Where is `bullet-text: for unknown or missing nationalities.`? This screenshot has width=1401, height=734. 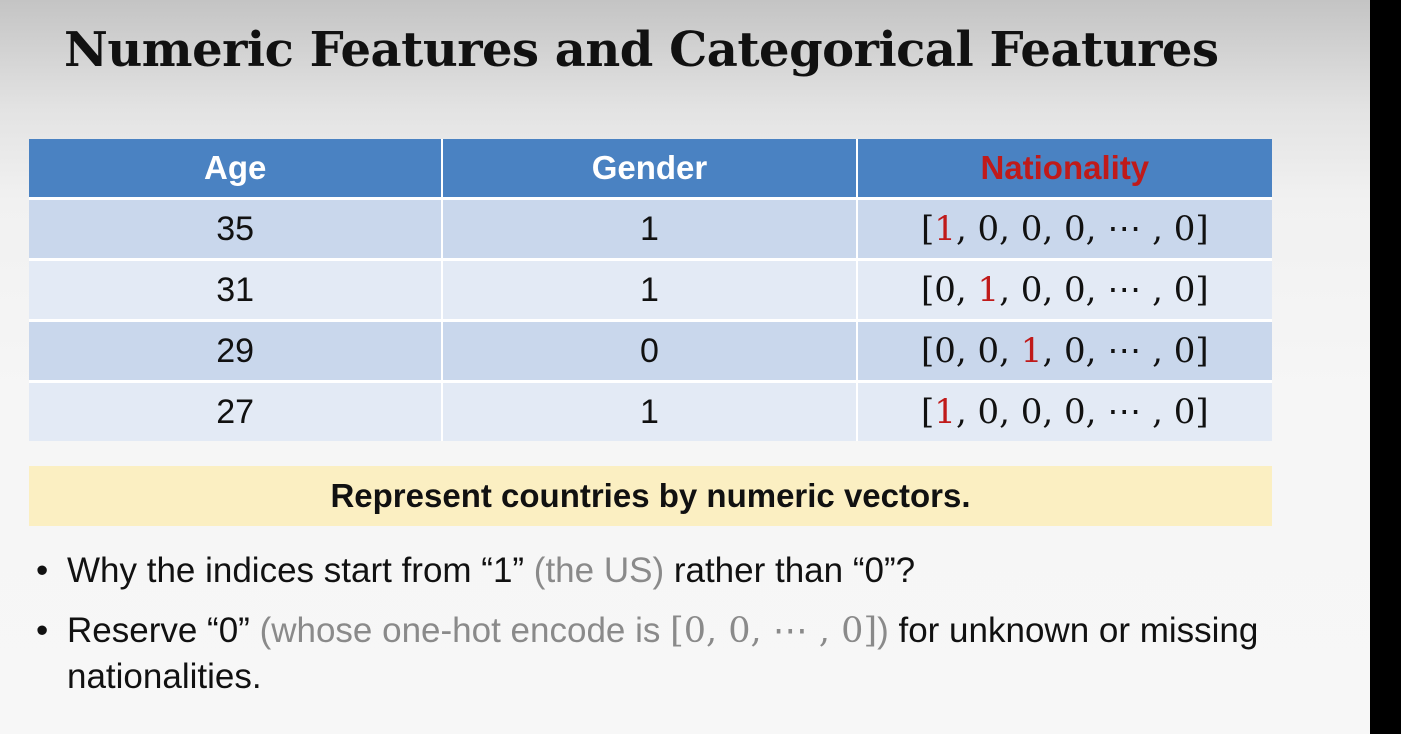
bullet-text: for unknown or missing nationalities. is located at coordinates (663, 653).